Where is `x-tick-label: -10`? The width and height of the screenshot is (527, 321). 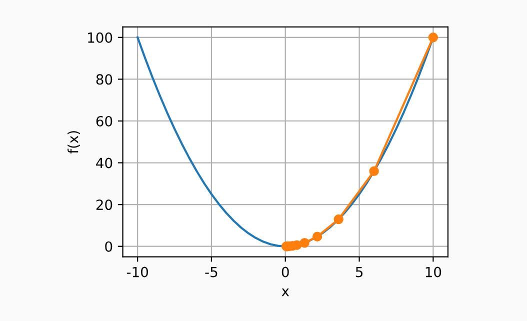
x-tick-label: -10 is located at coordinates (137, 272).